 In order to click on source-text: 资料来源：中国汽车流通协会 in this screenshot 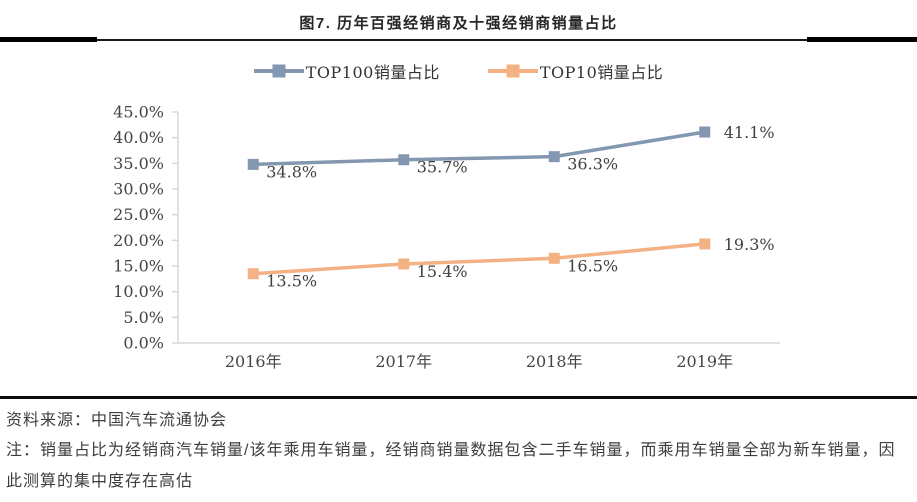, I will do `click(117, 420)`.